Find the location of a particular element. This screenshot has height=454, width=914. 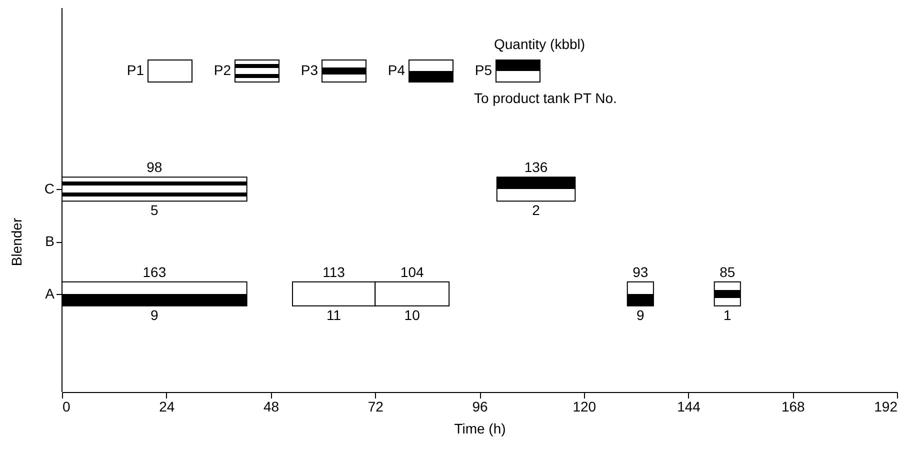

x-tick-label: 96 is located at coordinates (480, 406).